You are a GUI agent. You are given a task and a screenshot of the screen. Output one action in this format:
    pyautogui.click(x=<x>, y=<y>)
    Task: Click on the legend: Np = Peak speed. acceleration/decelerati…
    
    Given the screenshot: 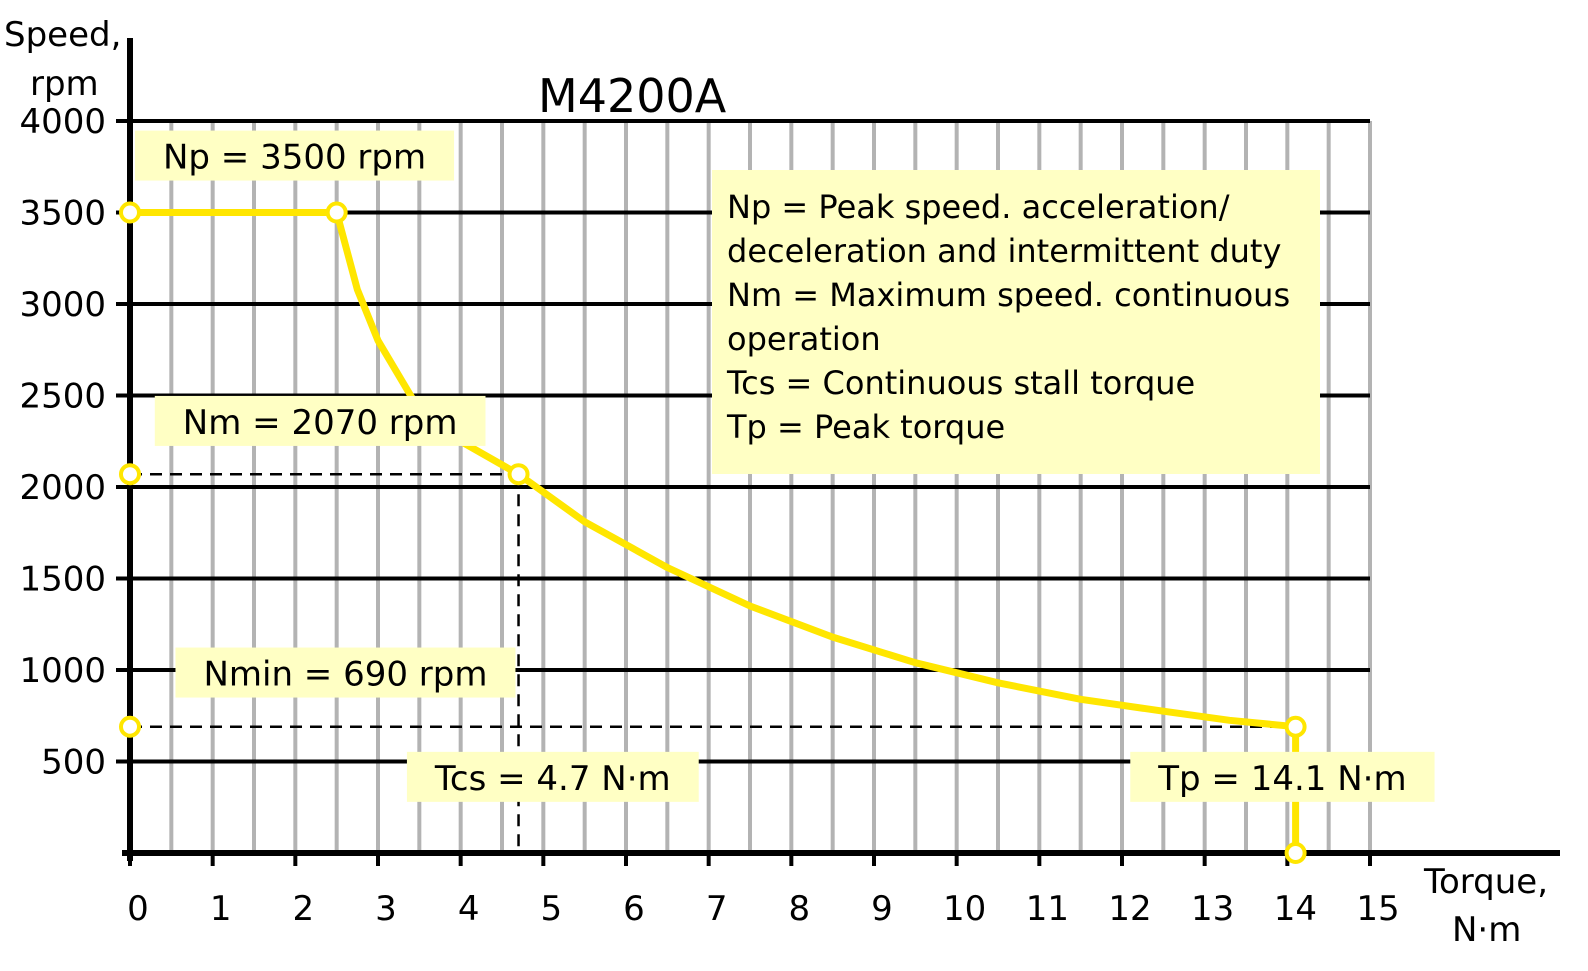 What is the action you would take?
    pyautogui.click(x=1016, y=322)
    